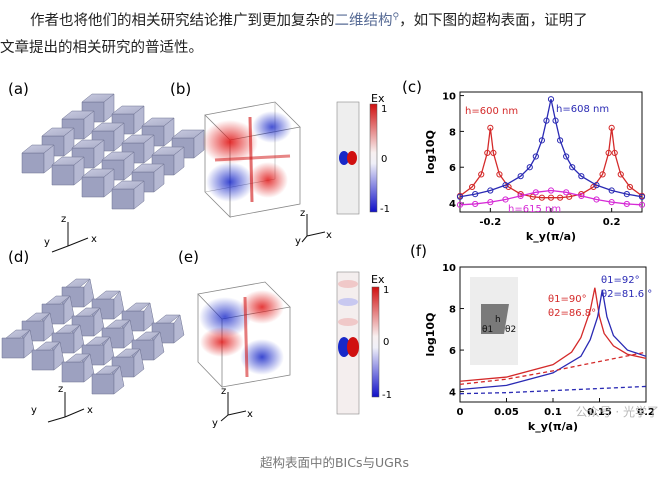  What do you see at coordinates (188, 257) in the screenshot?
I see `panel-label-e: (e)` at bounding box center [188, 257].